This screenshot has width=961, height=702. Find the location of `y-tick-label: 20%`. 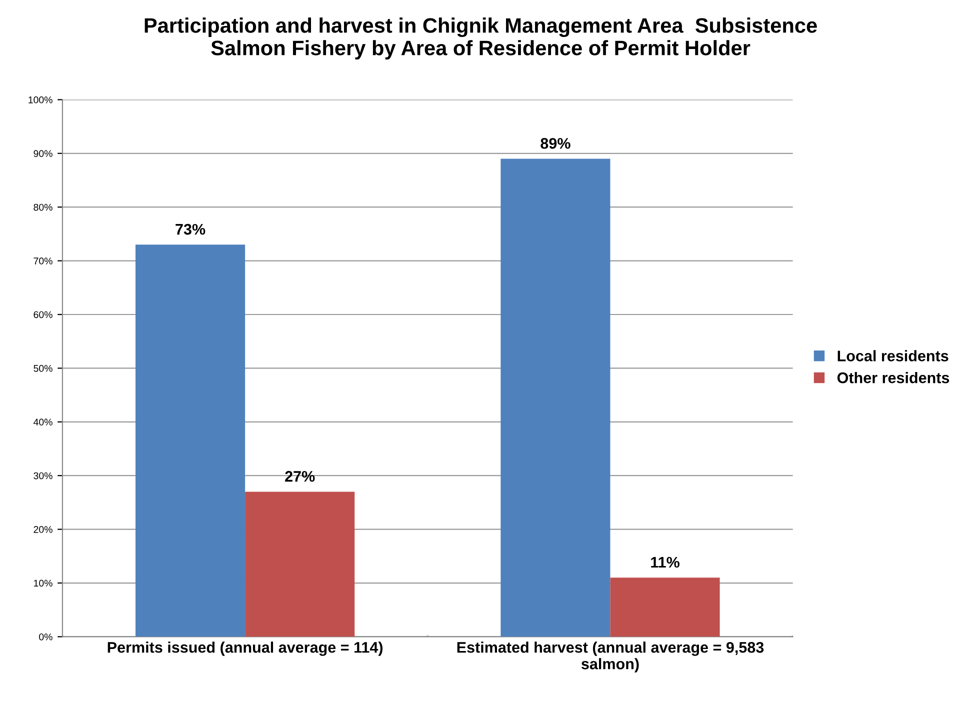

y-tick-label: 20% is located at coordinates (43, 529).